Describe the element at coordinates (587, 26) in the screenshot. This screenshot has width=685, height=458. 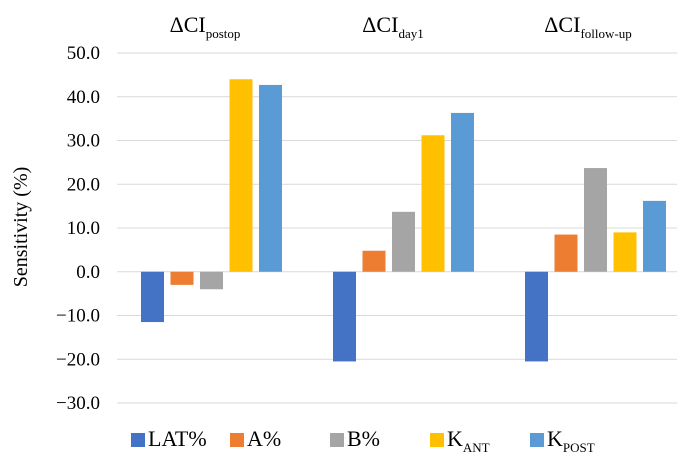
I see `category-label: ΔCIfollow-up` at that location.